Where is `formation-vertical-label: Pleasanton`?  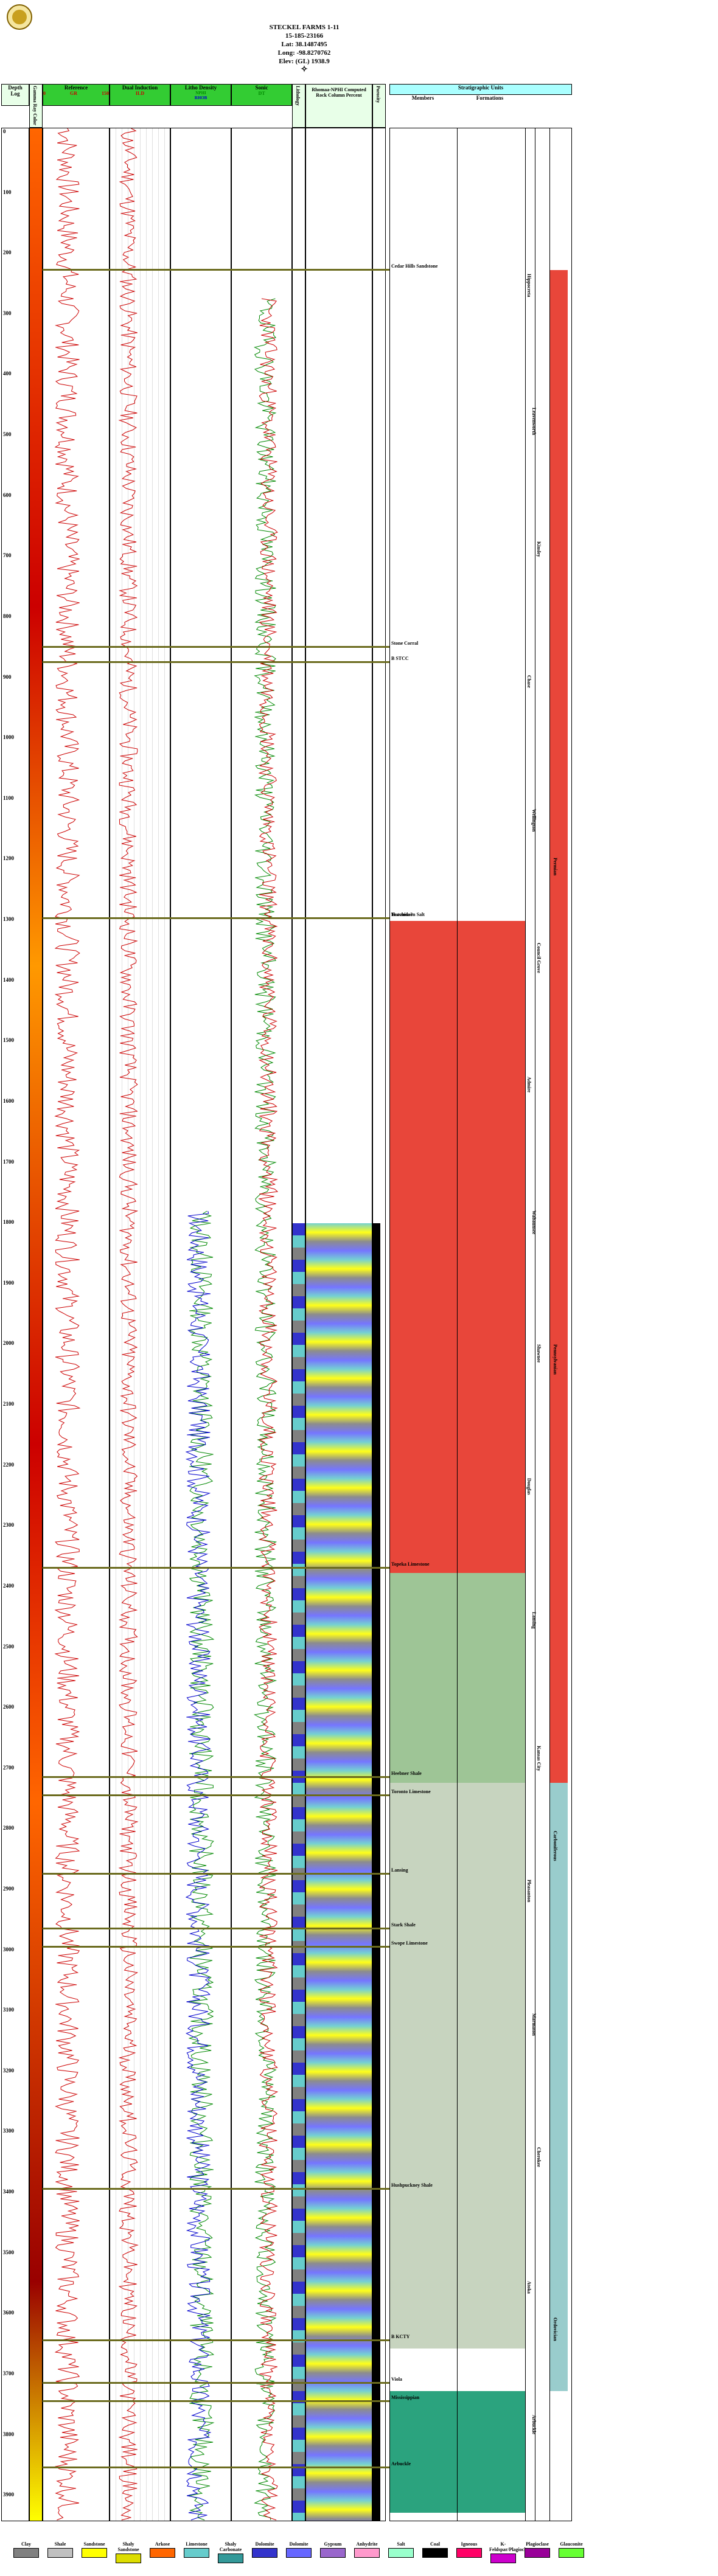
formation-vertical-label: Pleasanton is located at coordinates (529, 1891).